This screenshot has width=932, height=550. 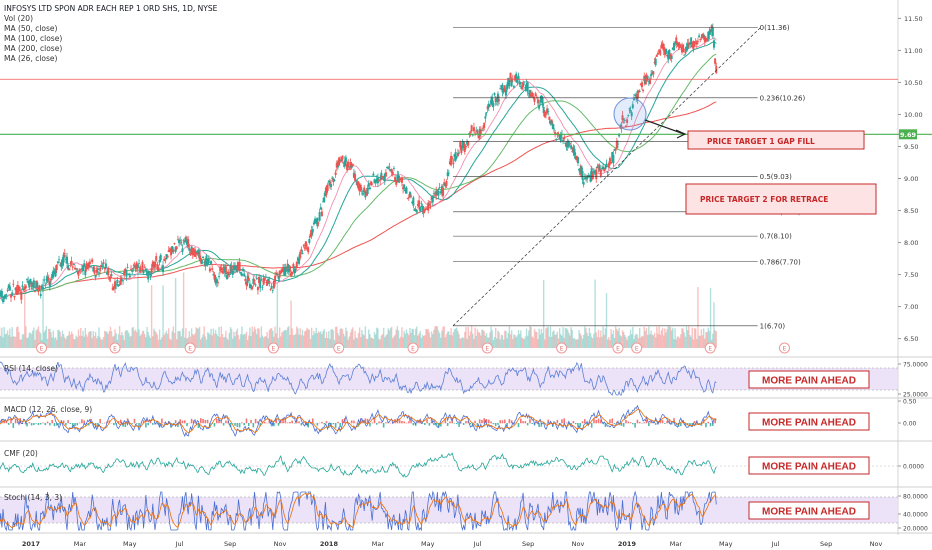 I want to click on highlight-circle, so click(x=630, y=114).